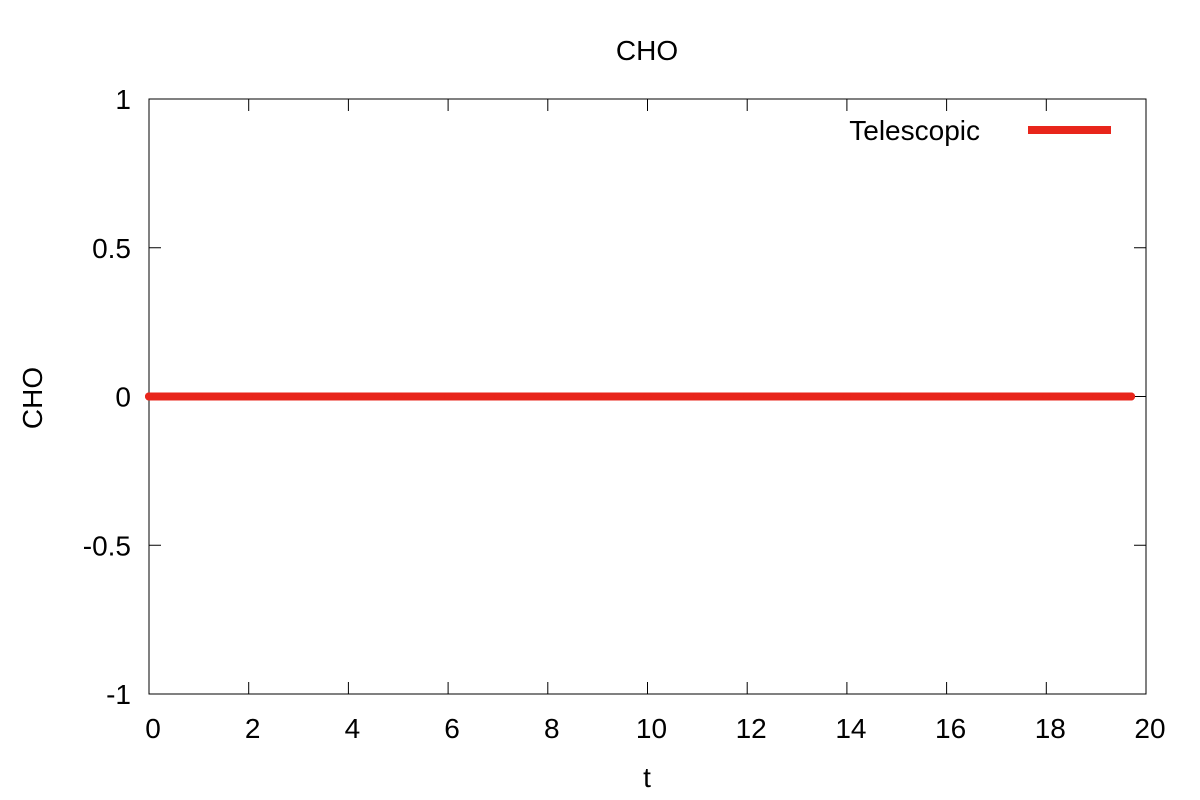  I want to click on x-tick-label: 6, so click(452, 728).